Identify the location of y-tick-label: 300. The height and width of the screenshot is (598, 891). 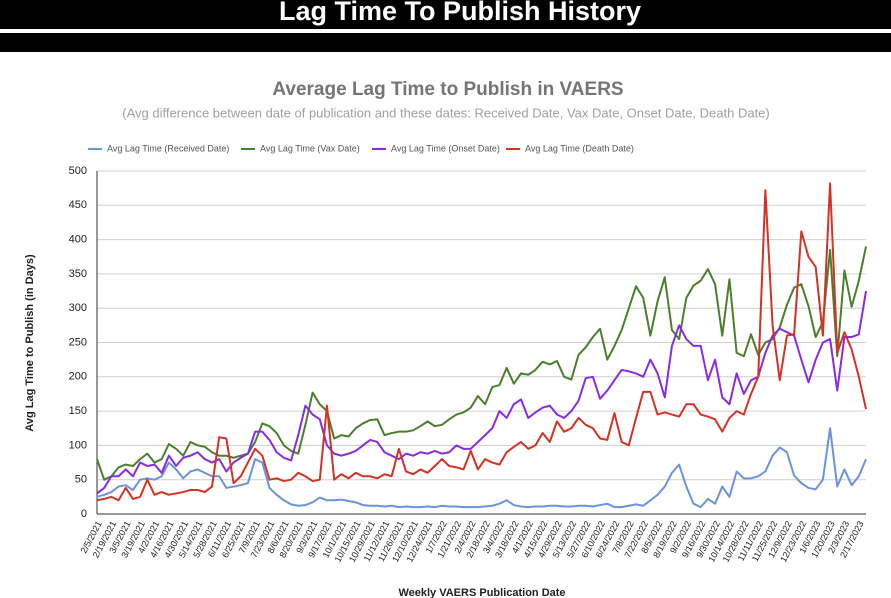
(78, 308).